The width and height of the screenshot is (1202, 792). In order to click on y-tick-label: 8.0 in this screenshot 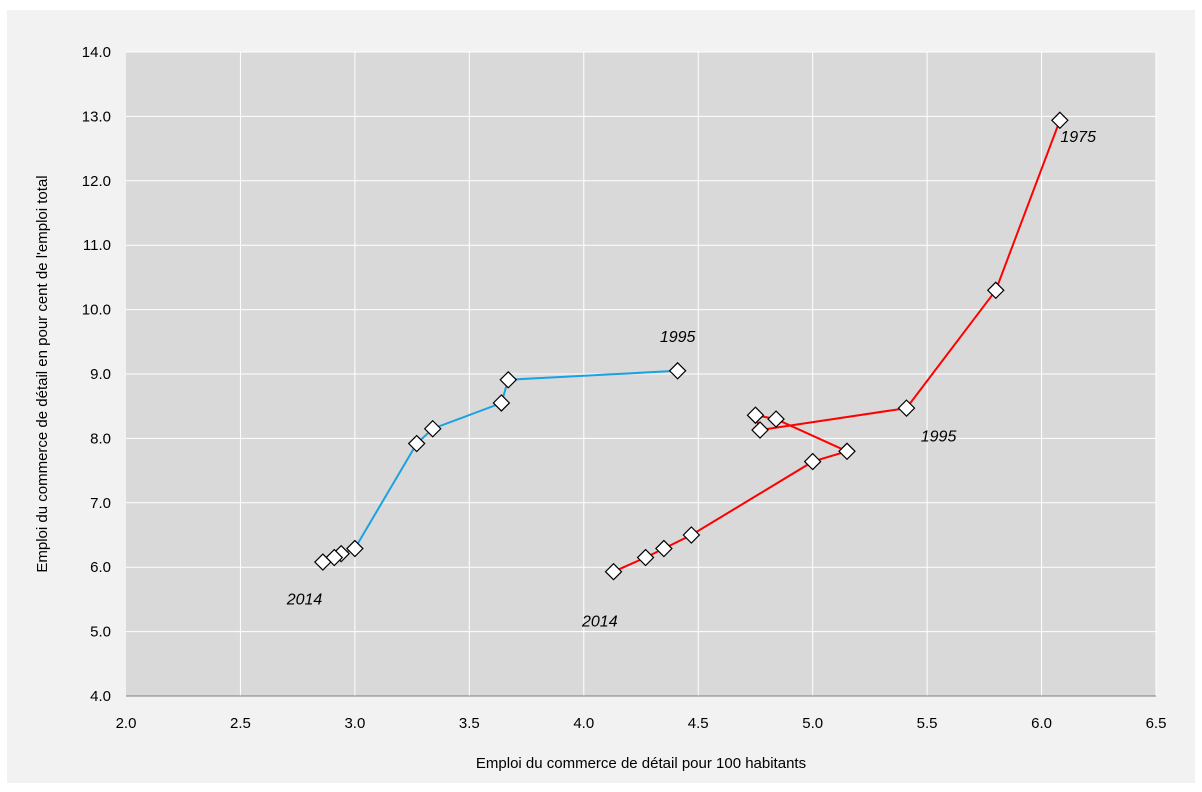, I will do `click(100, 438)`.